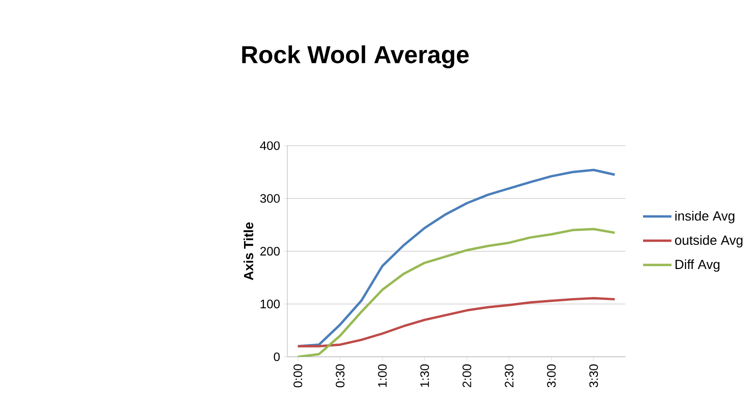  I want to click on x-tick-label: 2:30, so click(509, 376).